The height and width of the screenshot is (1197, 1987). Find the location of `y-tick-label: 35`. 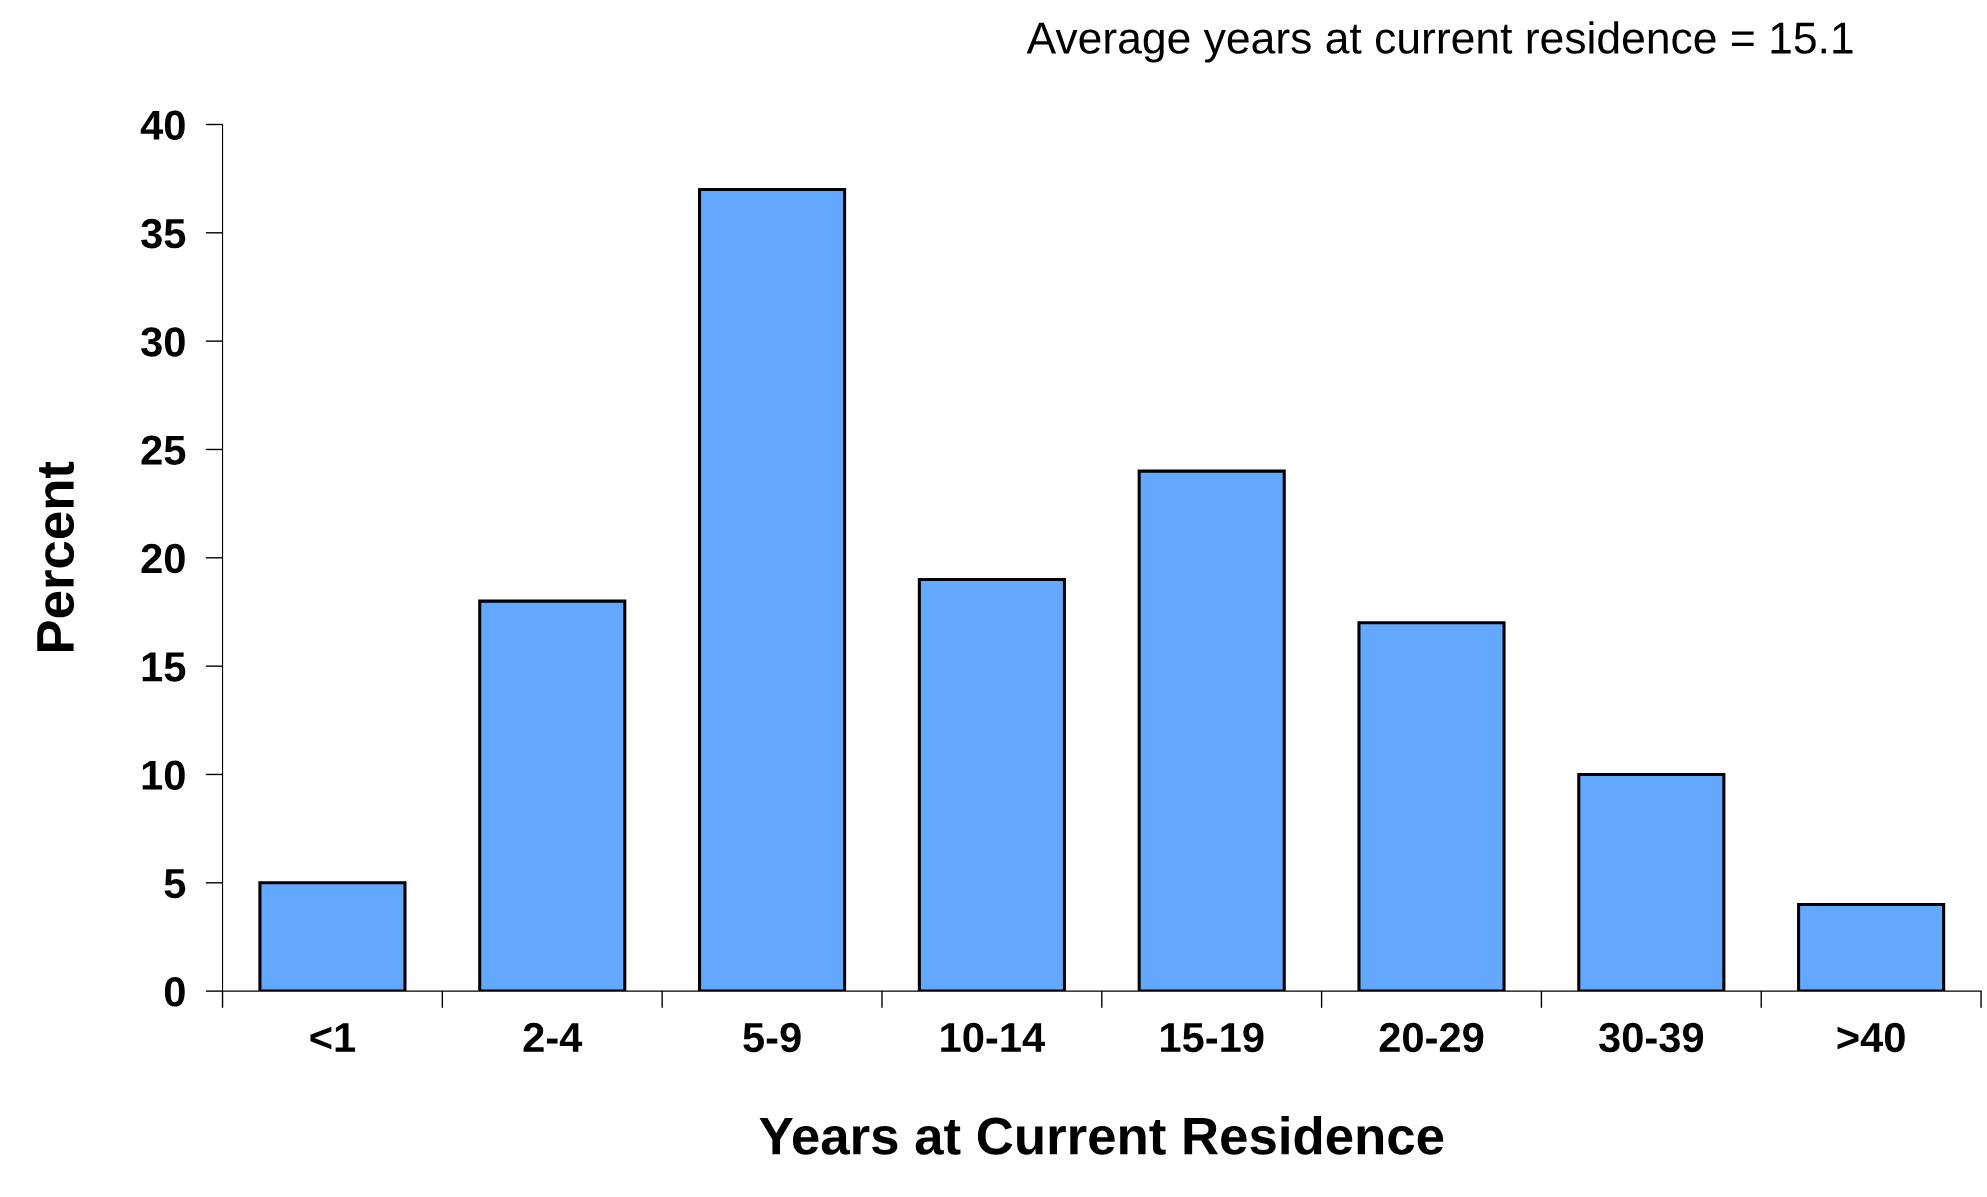

y-tick-label: 35 is located at coordinates (163, 233).